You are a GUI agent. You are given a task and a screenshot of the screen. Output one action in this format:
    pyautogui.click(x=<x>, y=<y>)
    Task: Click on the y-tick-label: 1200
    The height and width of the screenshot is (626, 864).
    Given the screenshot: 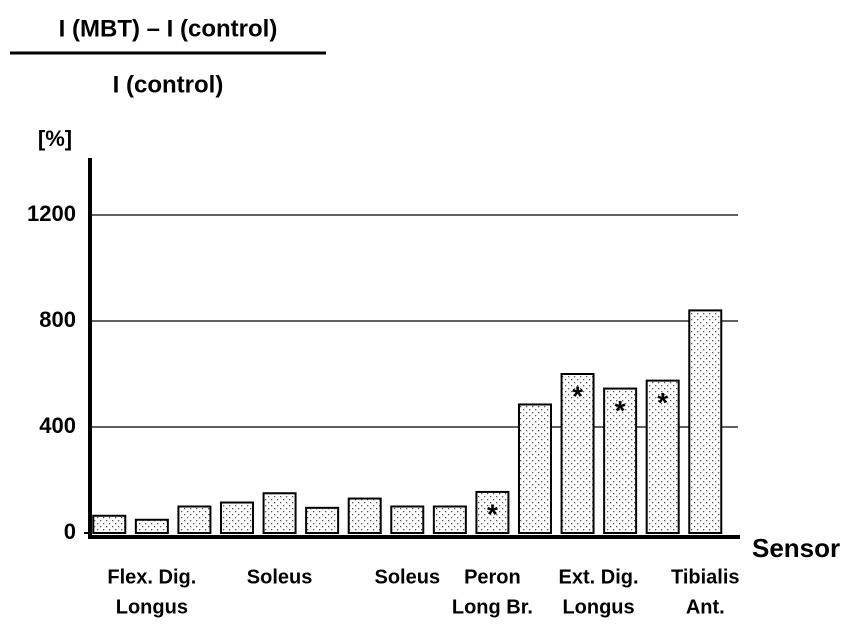 What is the action you would take?
    pyautogui.click(x=51, y=213)
    